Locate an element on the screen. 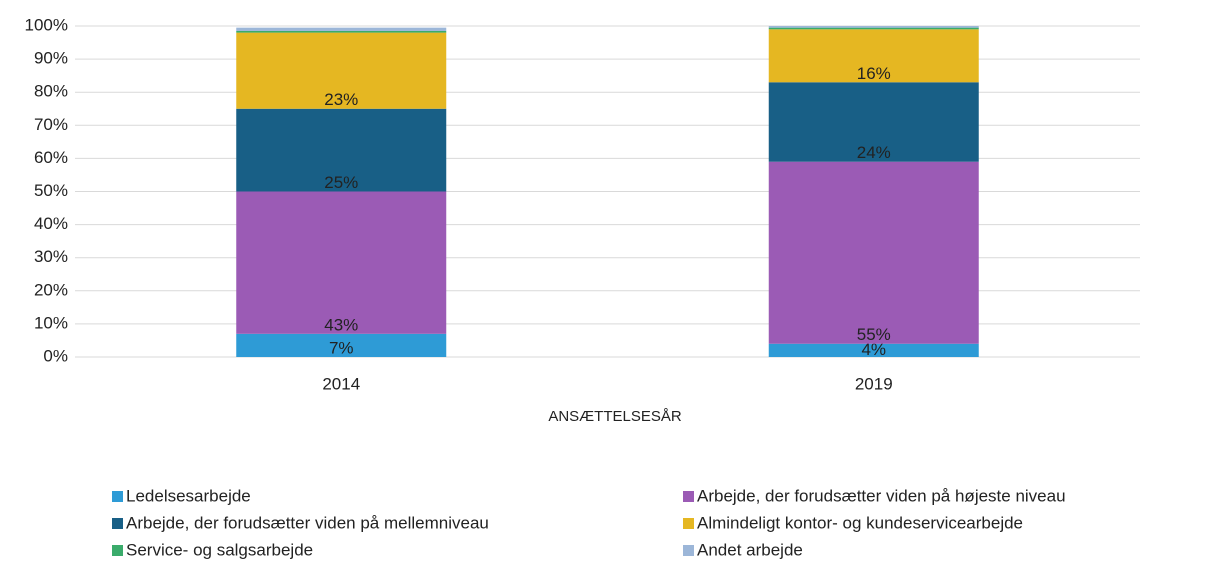  y-tick-label: 30% is located at coordinates (51, 256).